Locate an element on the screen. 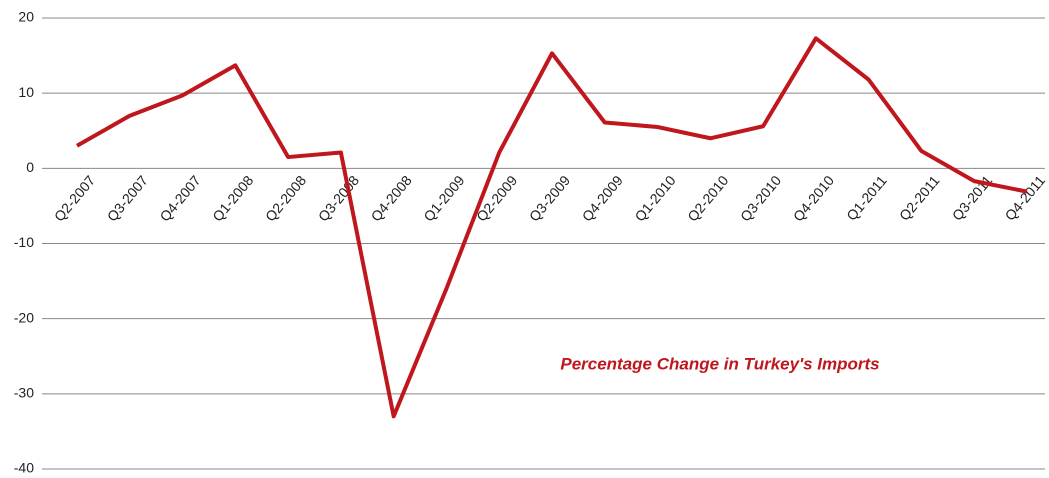 The height and width of the screenshot is (478, 1049). x-tick-label: Q4-2009 is located at coordinates (602, 198).